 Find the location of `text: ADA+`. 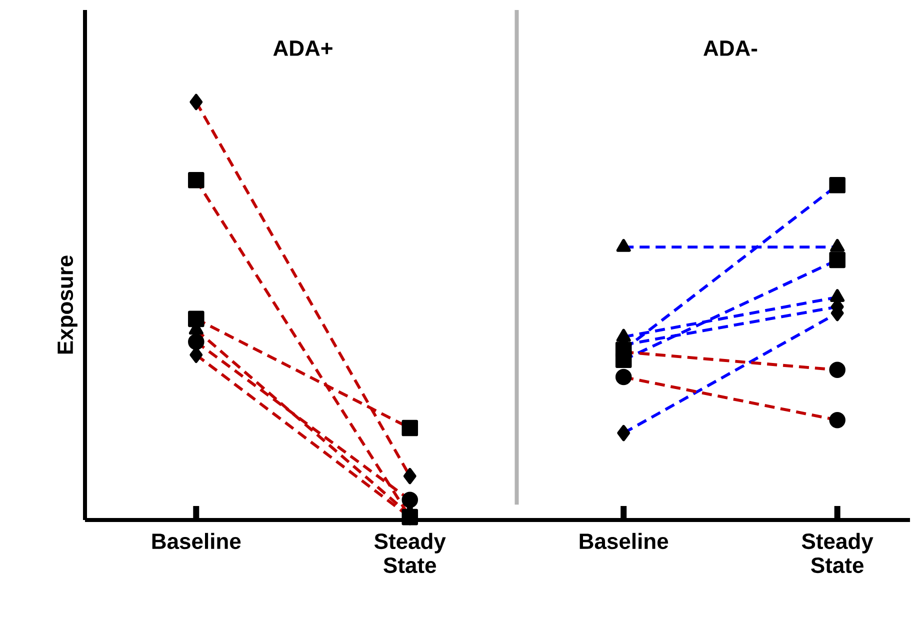

text: ADA+ is located at coordinates (302, 48).